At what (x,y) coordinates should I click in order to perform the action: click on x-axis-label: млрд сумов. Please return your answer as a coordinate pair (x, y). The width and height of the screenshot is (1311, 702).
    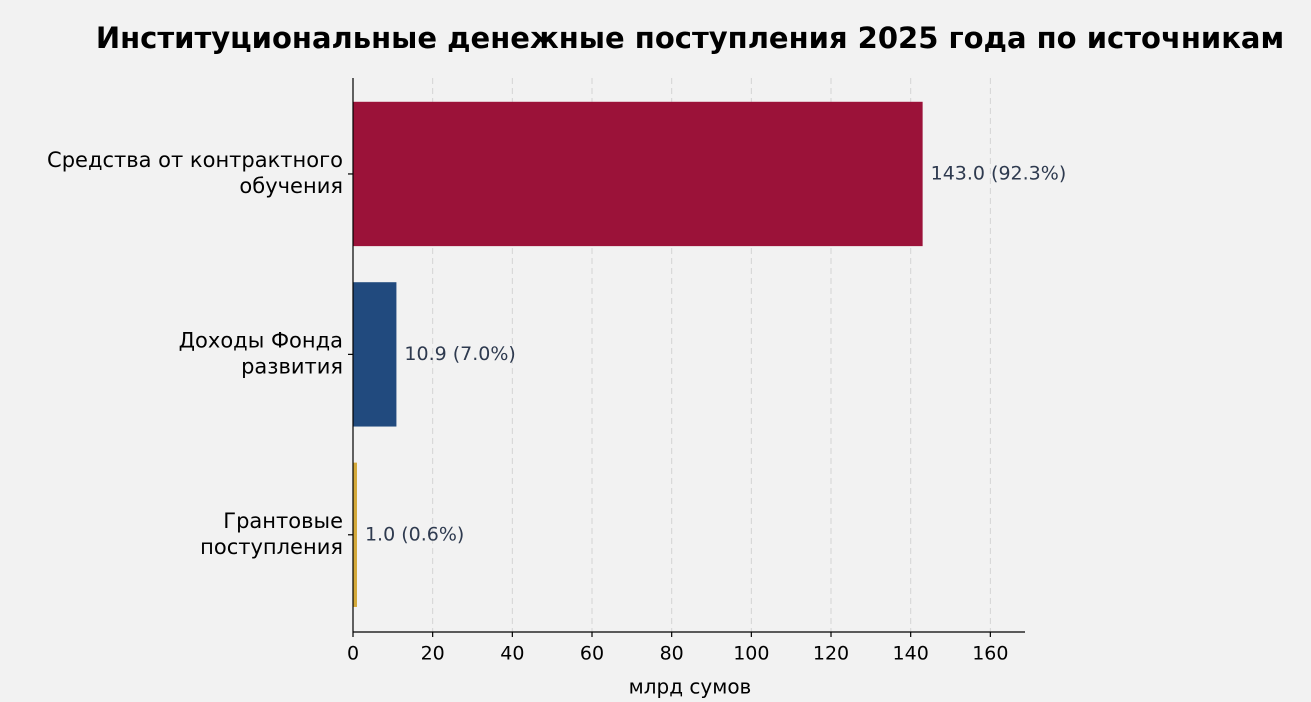
    Looking at the image, I should click on (690, 687).